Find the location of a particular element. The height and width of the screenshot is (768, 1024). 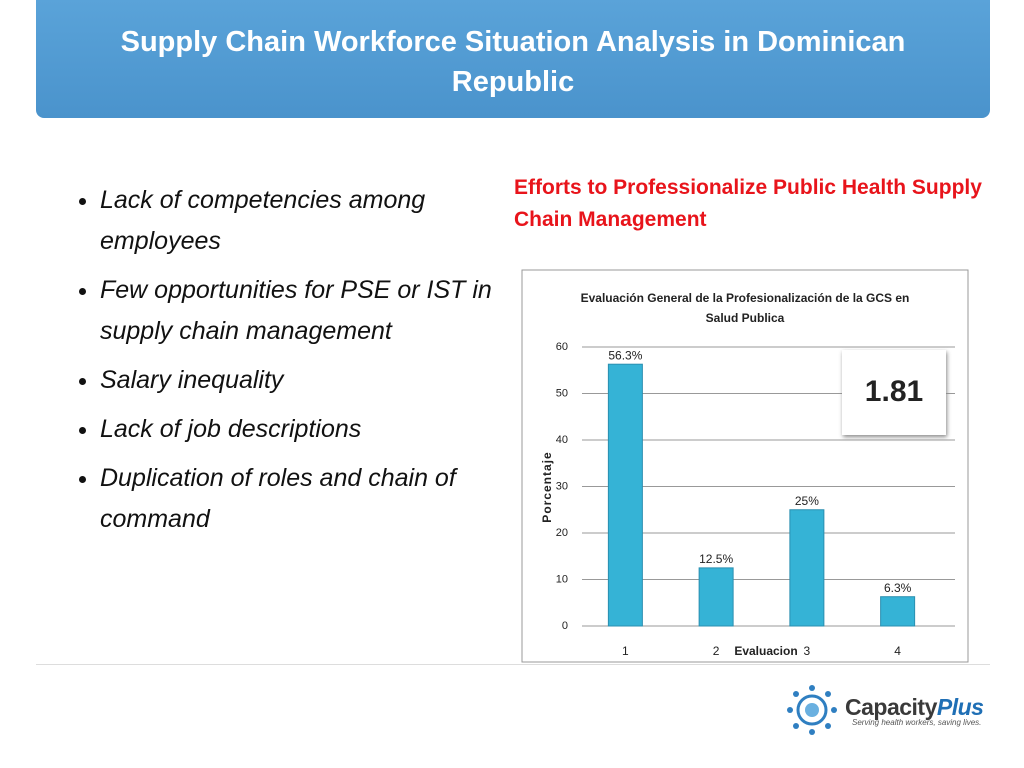

callout-box is located at coordinates (894, 392).